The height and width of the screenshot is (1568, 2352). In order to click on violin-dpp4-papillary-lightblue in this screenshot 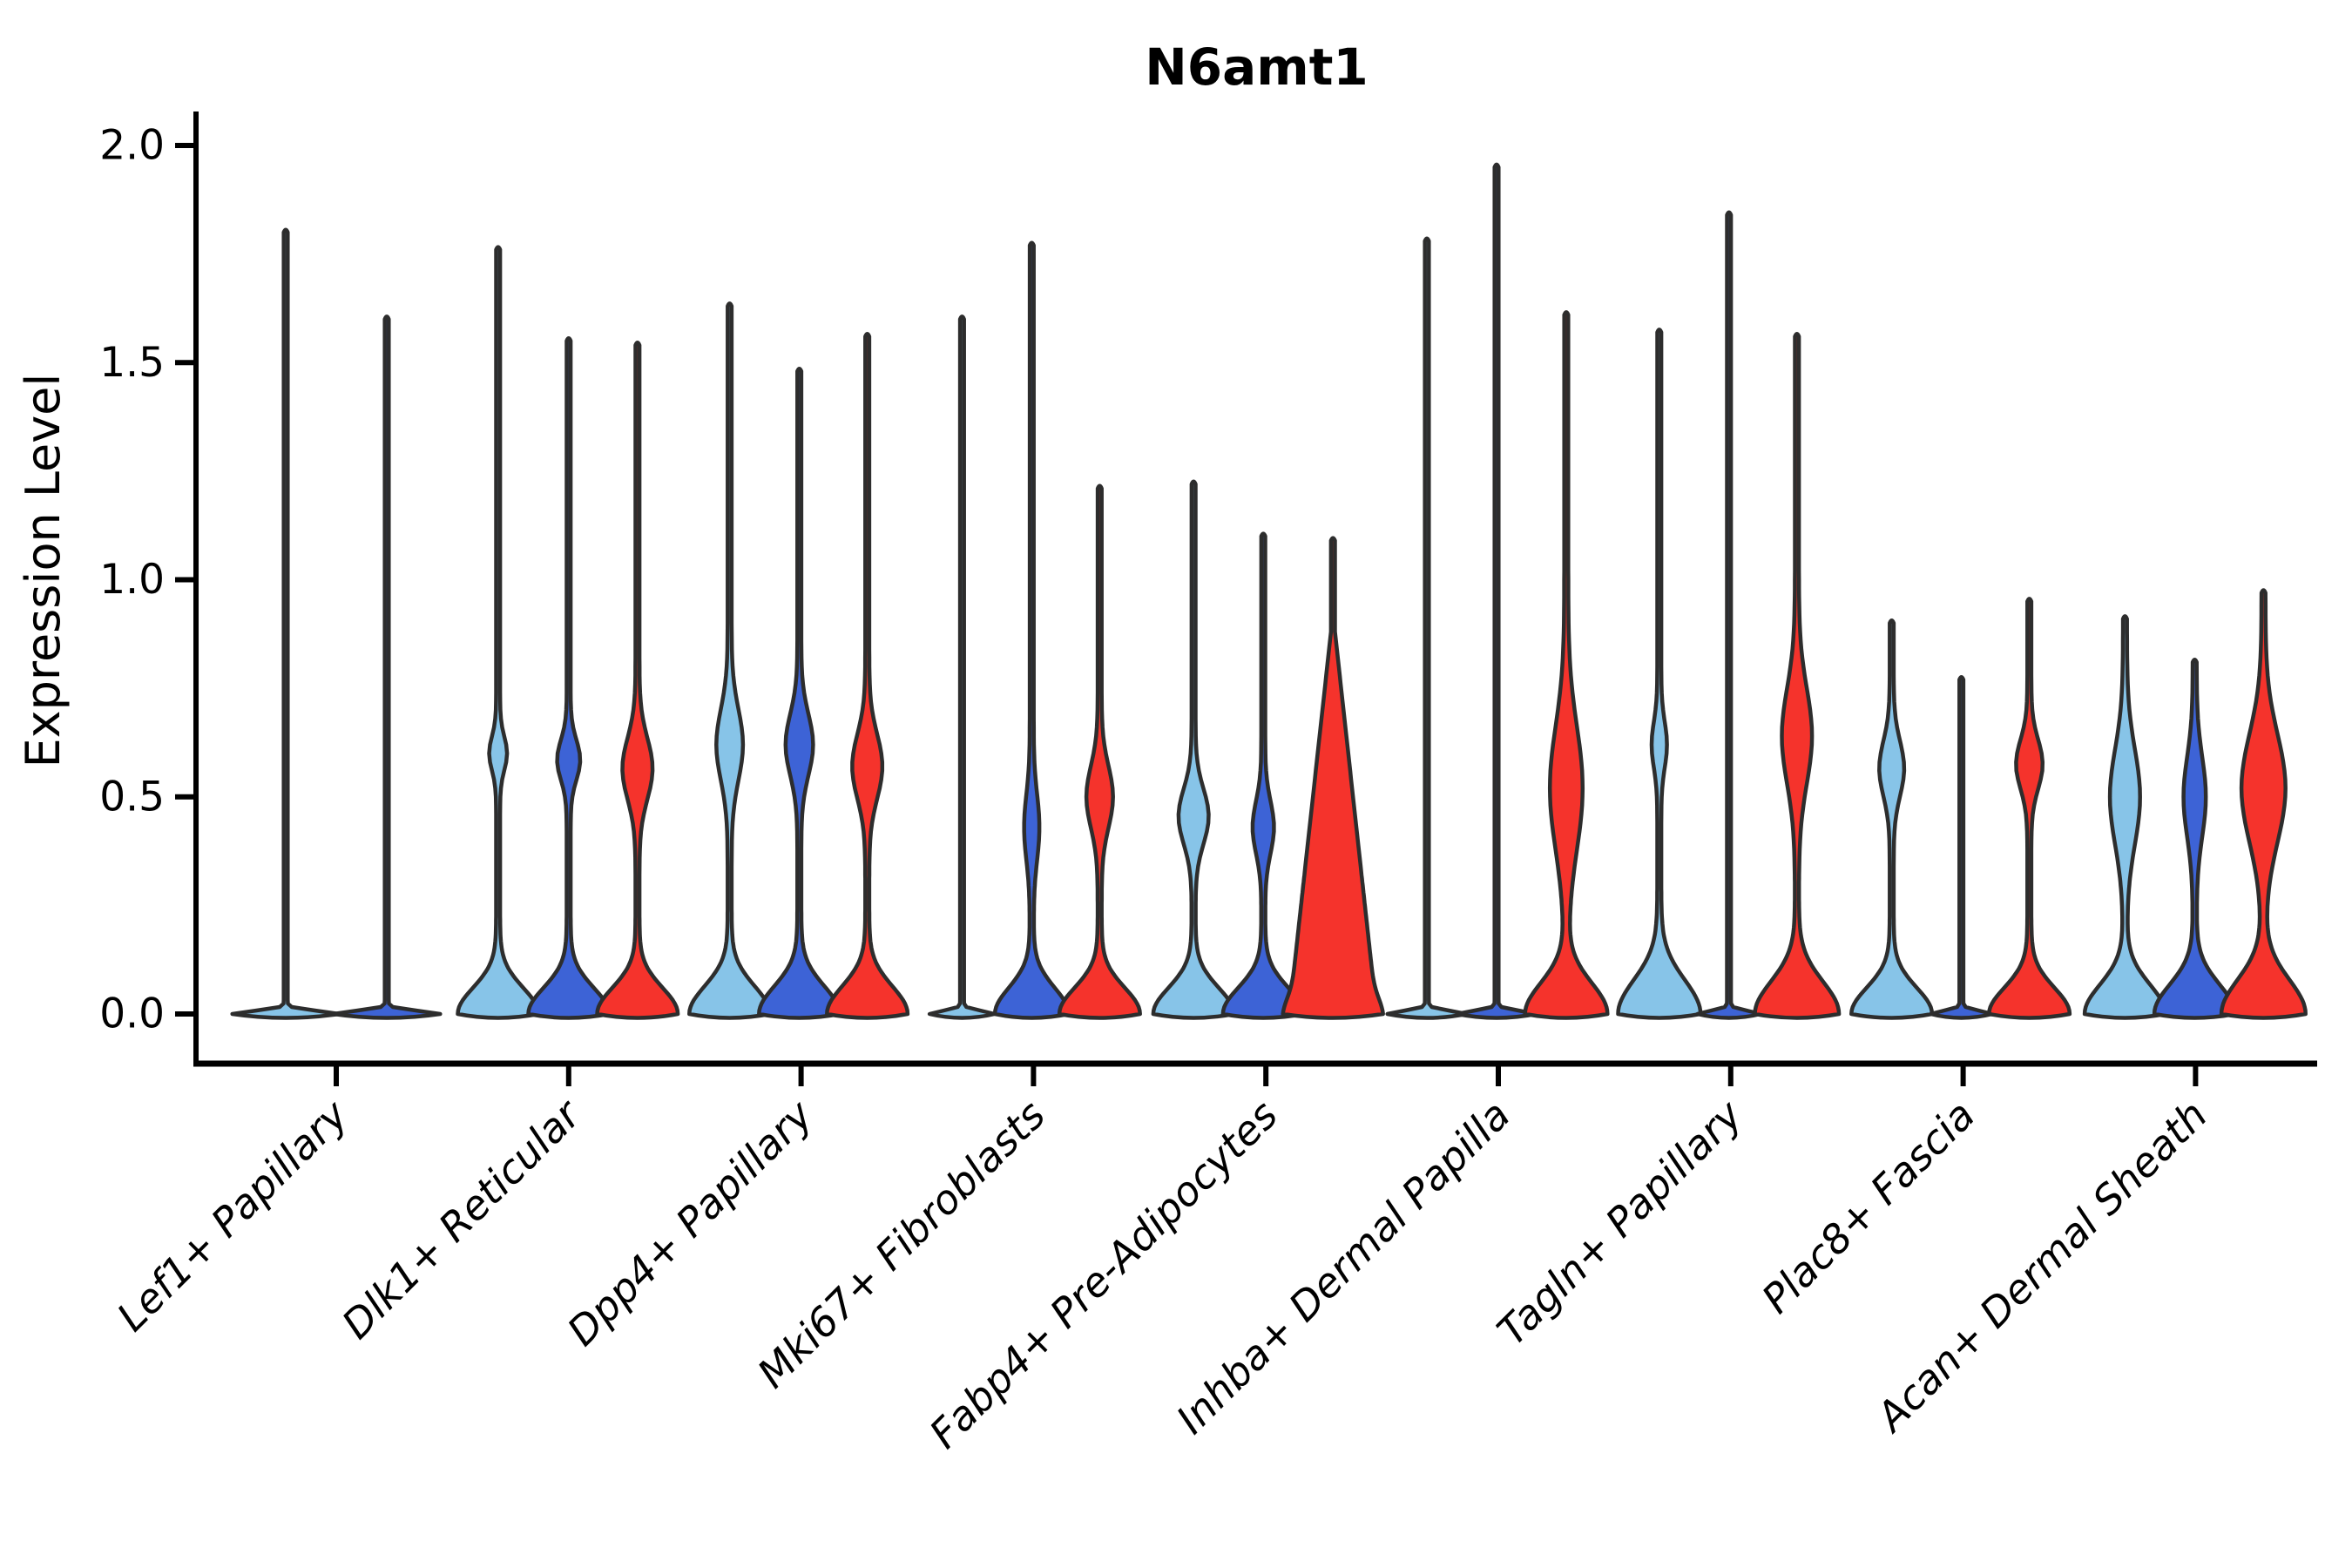, I will do `click(730, 660)`.